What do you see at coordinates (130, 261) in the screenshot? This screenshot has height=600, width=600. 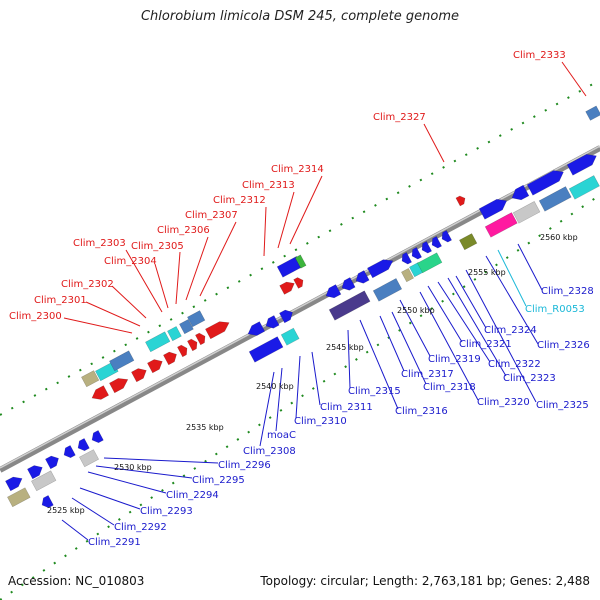 I see `gene-label-clim-2304: Clim_2304` at bounding box center [130, 261].